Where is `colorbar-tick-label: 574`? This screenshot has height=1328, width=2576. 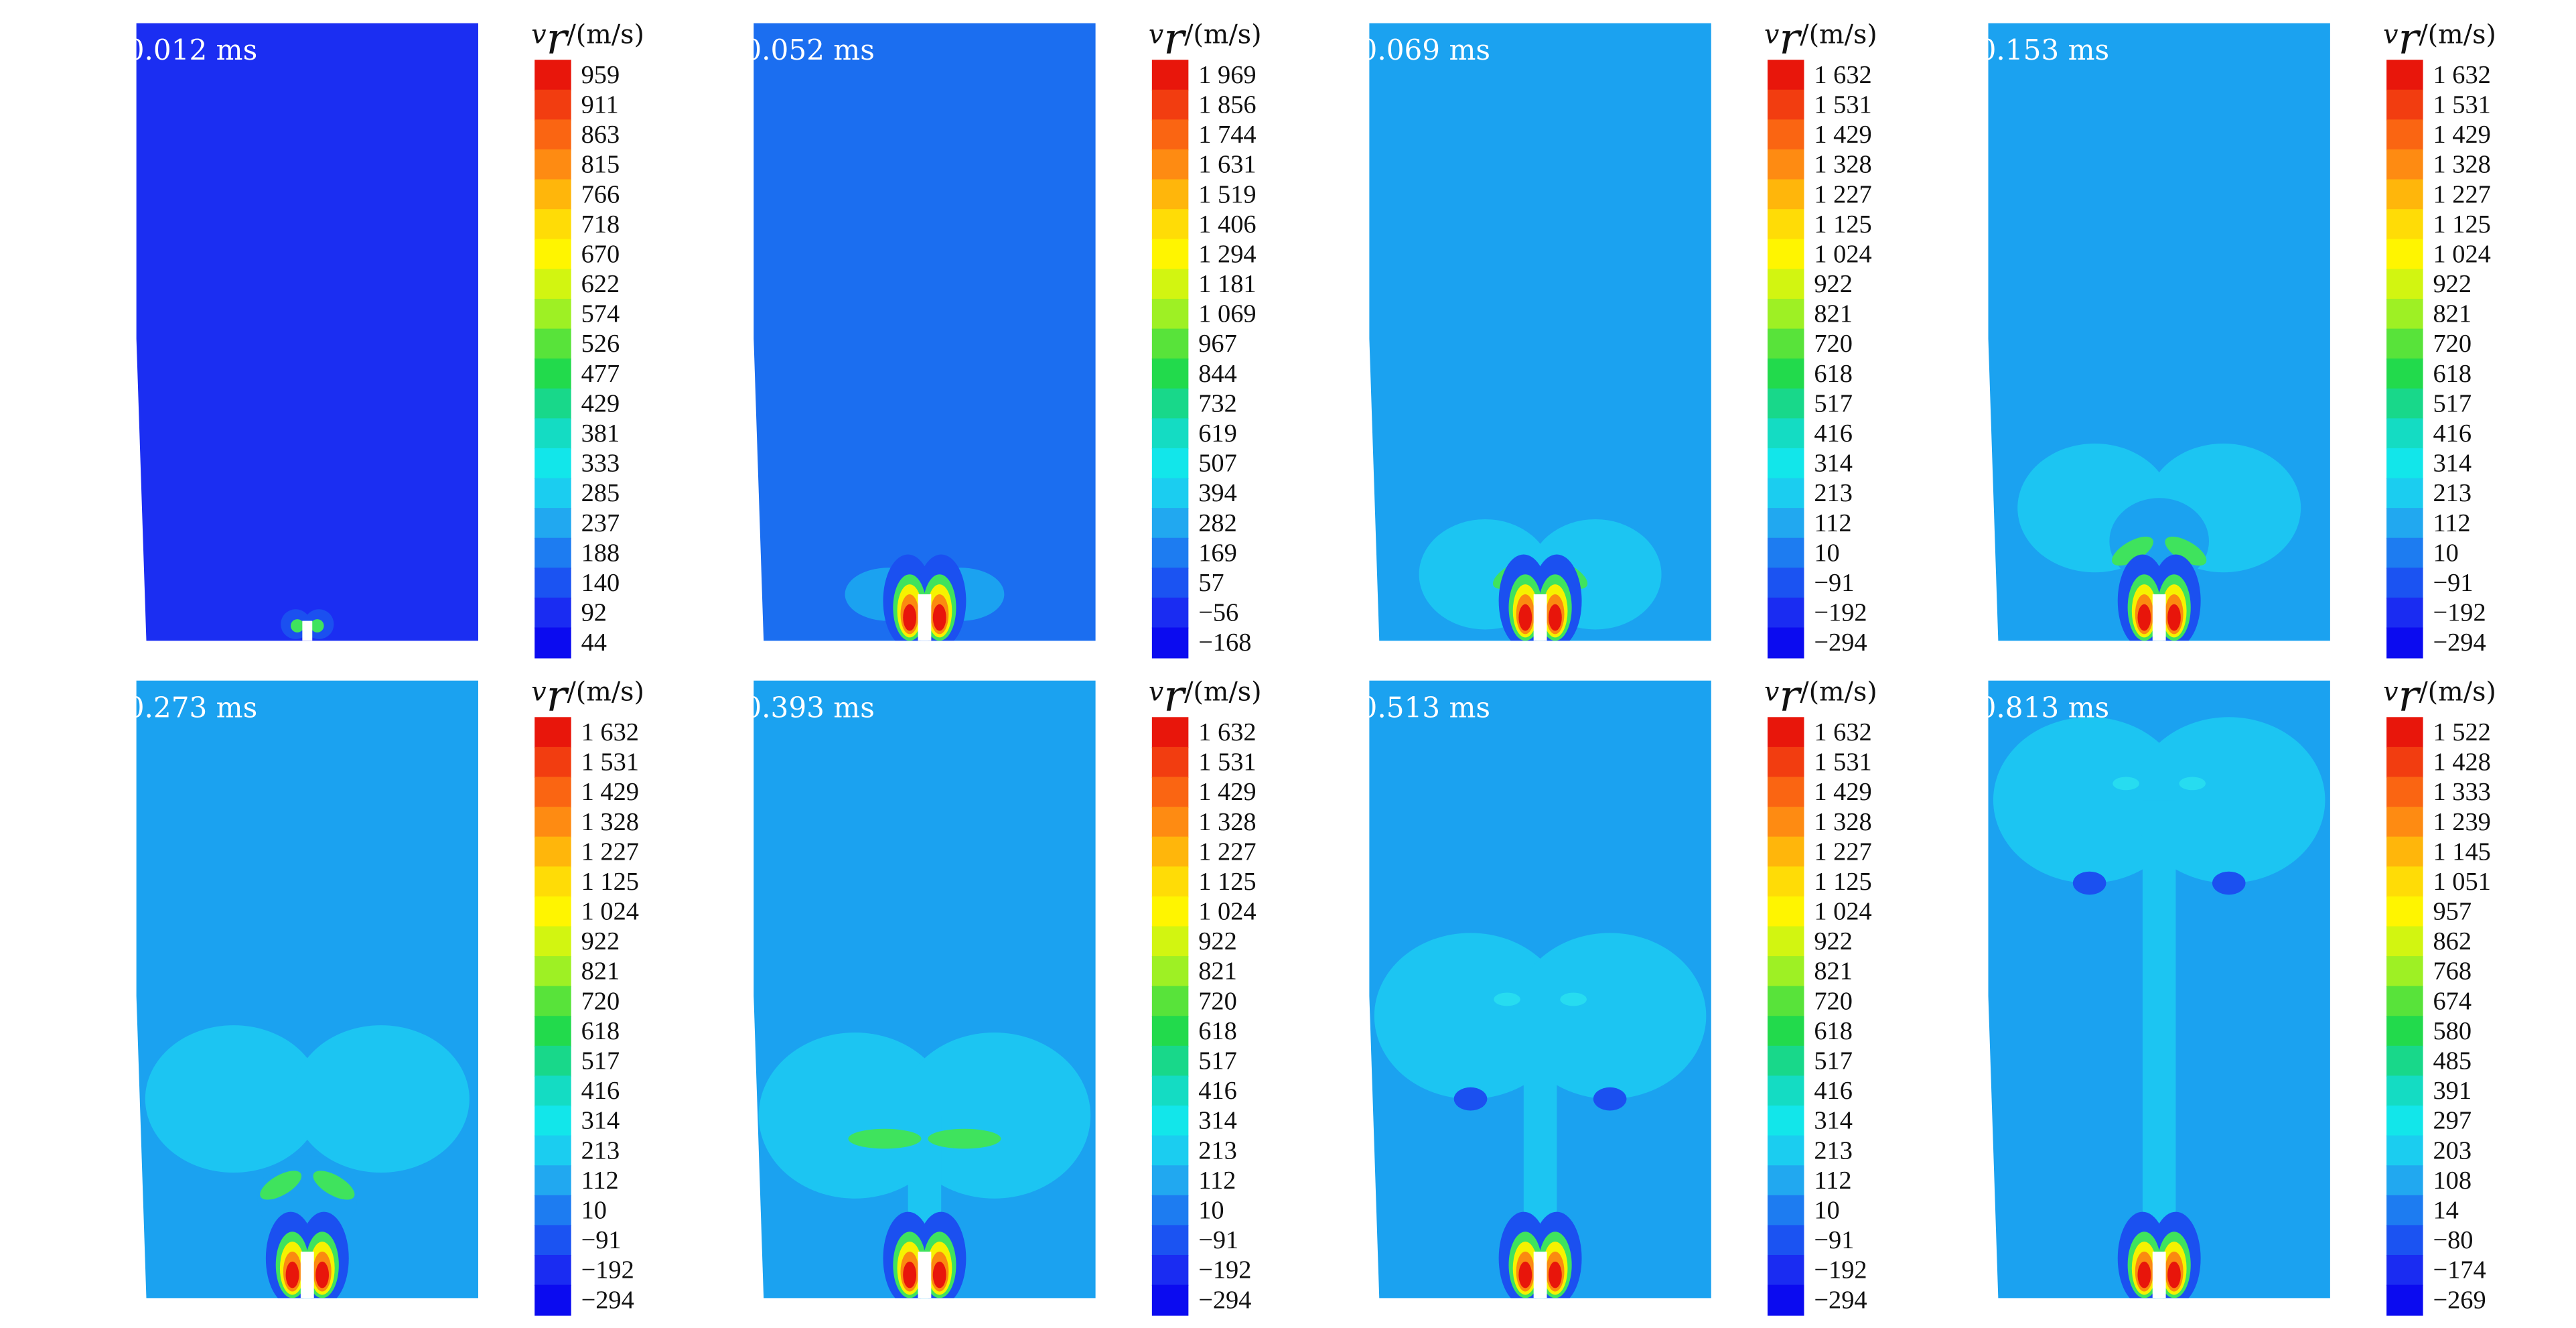 colorbar-tick-label: 574 is located at coordinates (600, 314).